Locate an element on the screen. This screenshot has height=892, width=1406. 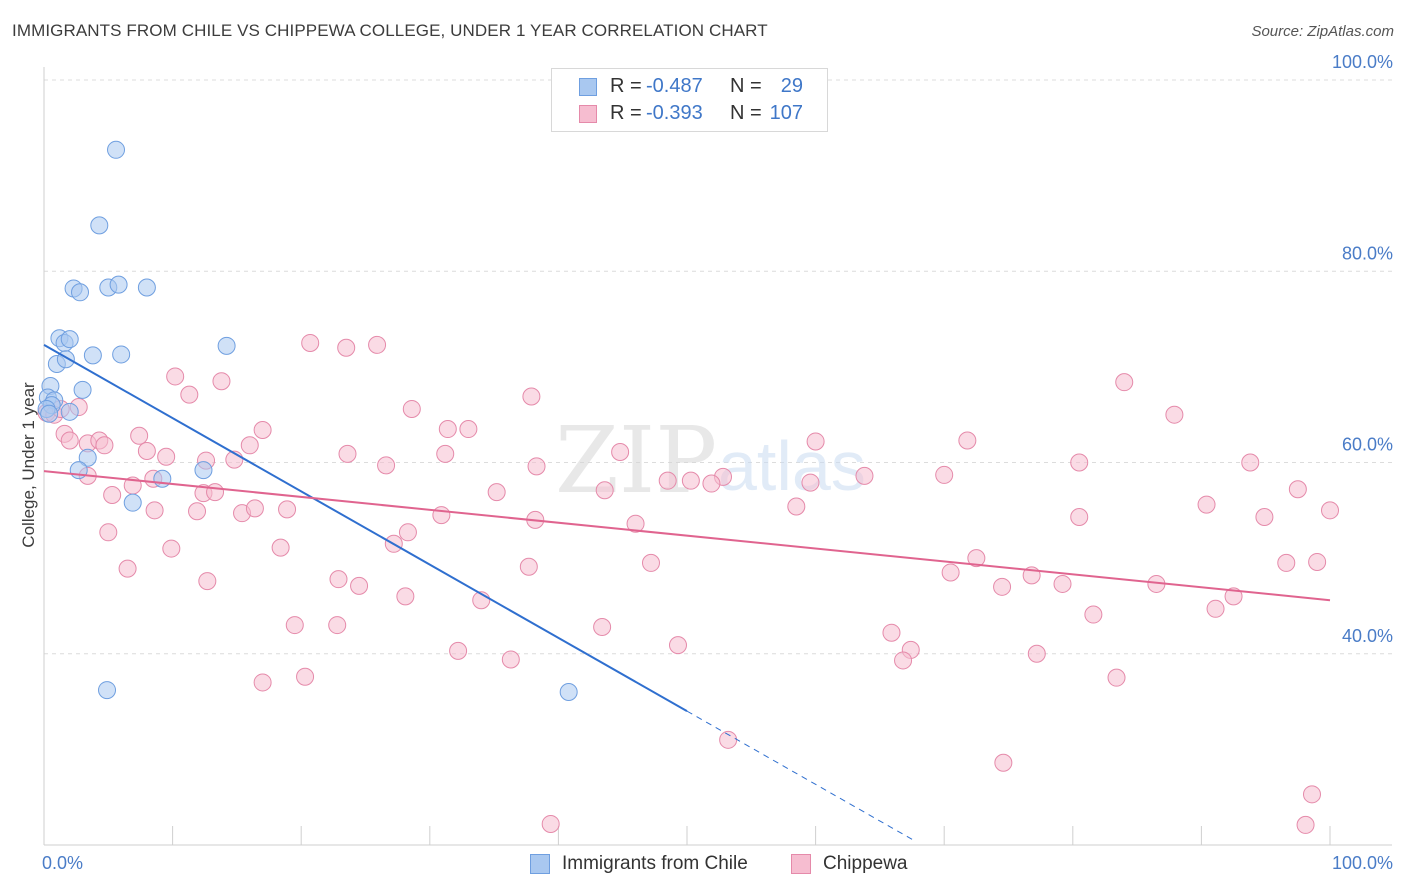
chile-trend-extension is located at coordinates (799, 775).